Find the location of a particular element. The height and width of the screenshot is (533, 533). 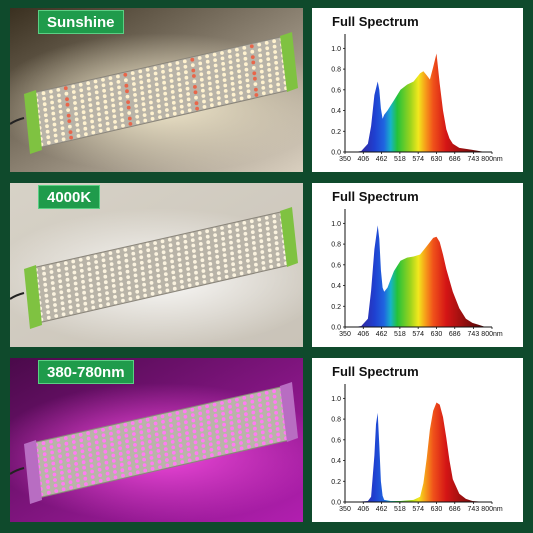

mode-tag: Sunshine is located at coordinates (81, 22).